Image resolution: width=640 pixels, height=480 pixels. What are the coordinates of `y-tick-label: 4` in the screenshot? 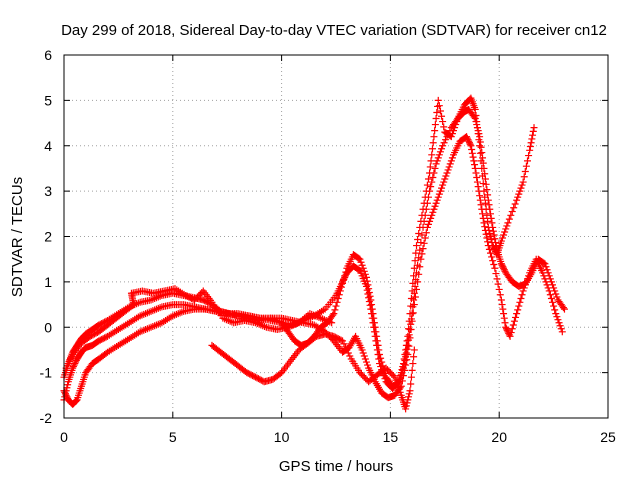 It's located at (48, 146).